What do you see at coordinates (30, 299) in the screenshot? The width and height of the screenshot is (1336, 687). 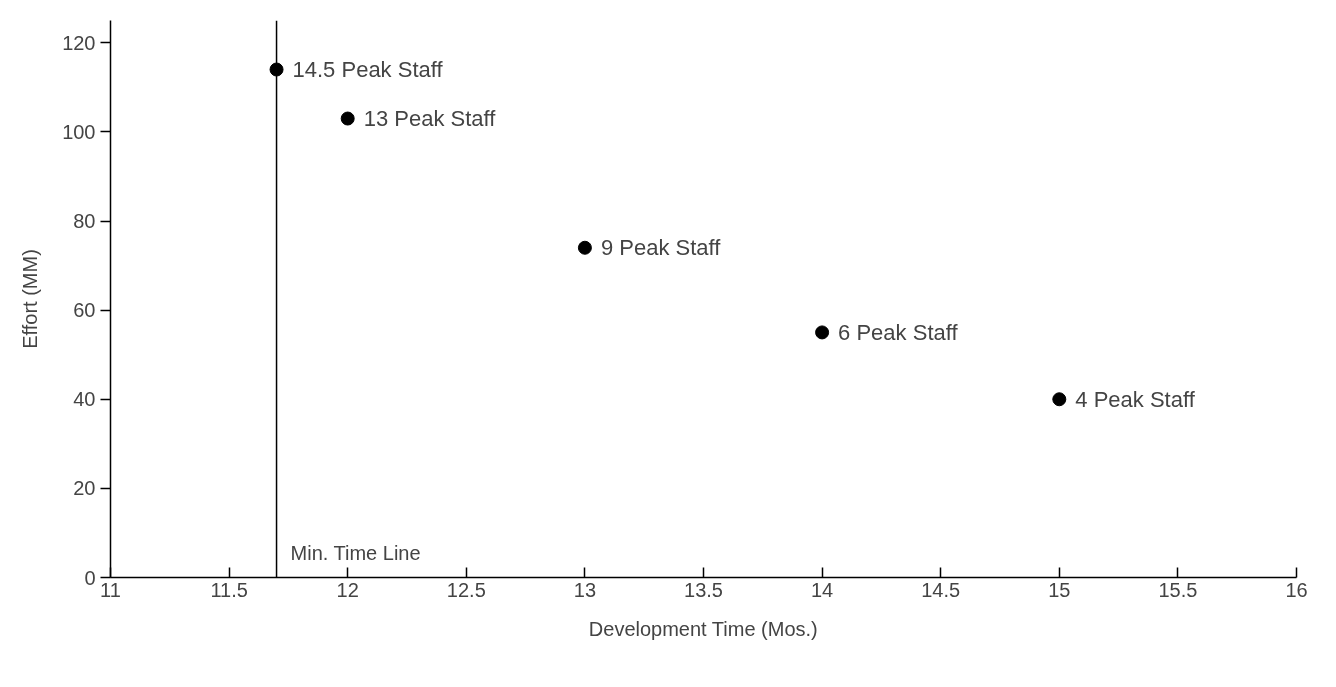 I see `y-axis-title: Effort (MM)` at bounding box center [30, 299].